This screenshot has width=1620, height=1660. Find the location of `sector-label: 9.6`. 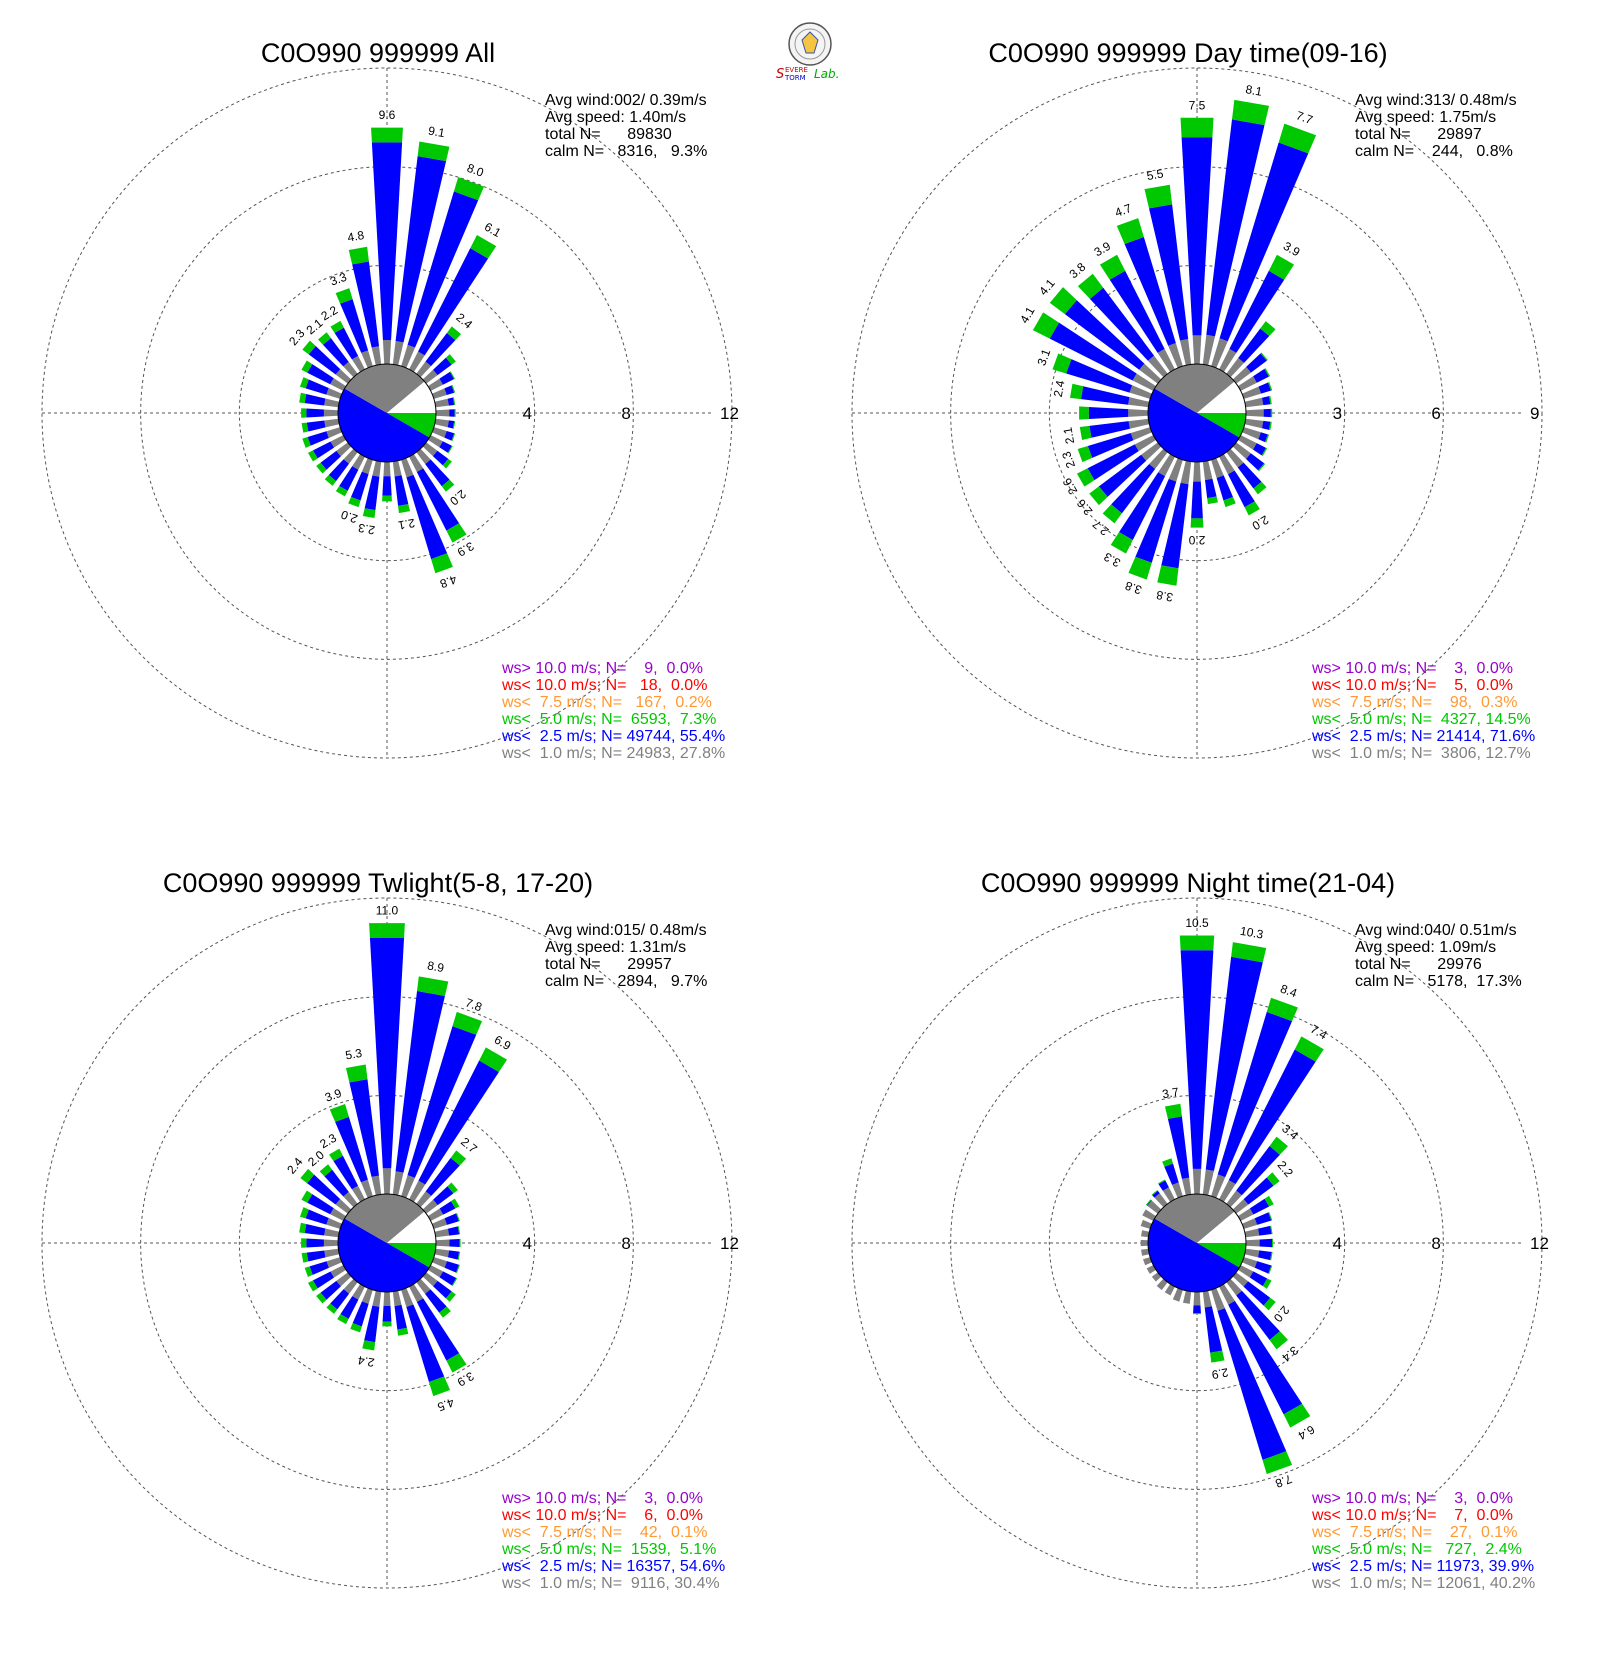

sector-label: 9.6 is located at coordinates (387, 115).